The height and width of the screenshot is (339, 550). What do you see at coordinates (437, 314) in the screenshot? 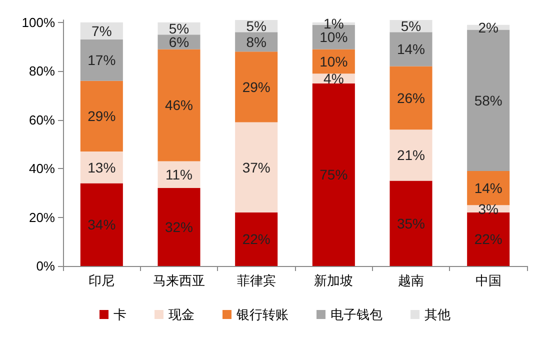
I see `legend-label: 其他` at bounding box center [437, 314].